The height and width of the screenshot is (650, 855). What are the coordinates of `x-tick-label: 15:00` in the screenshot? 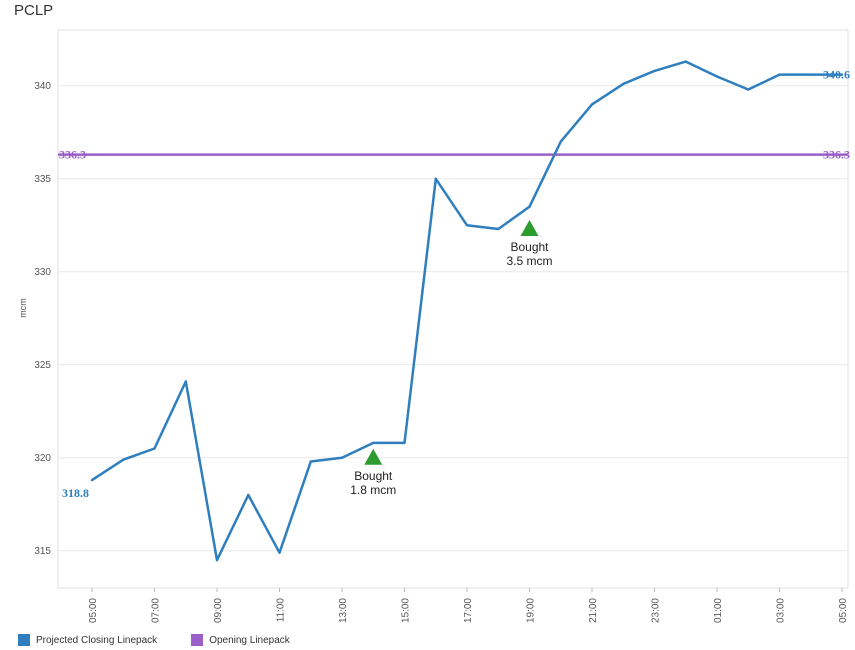 It's located at (406, 610).